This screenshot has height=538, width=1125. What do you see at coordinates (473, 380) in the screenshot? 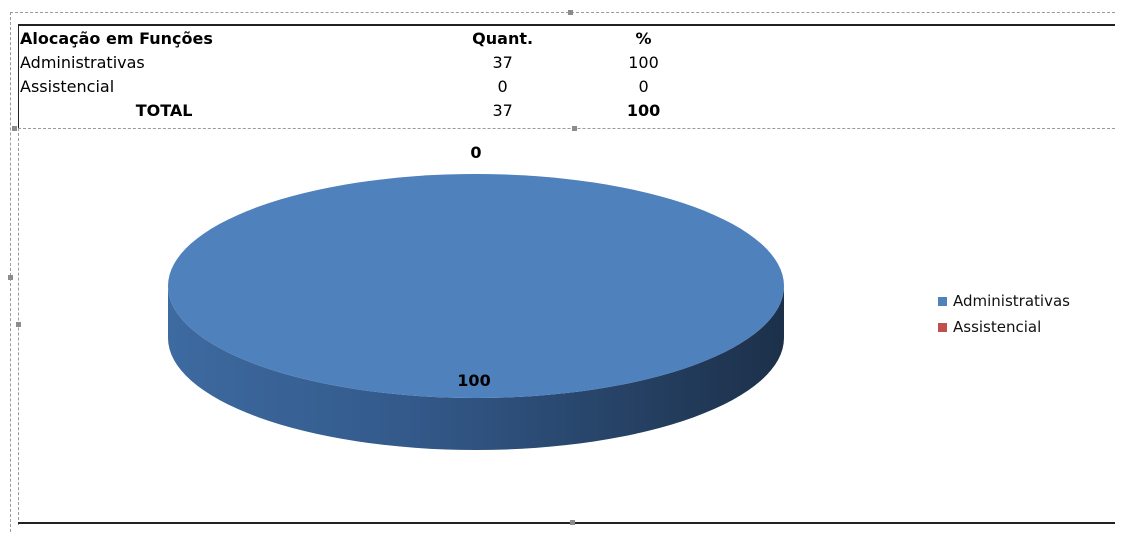
I see `data-label-administrativas: 100` at bounding box center [473, 380].